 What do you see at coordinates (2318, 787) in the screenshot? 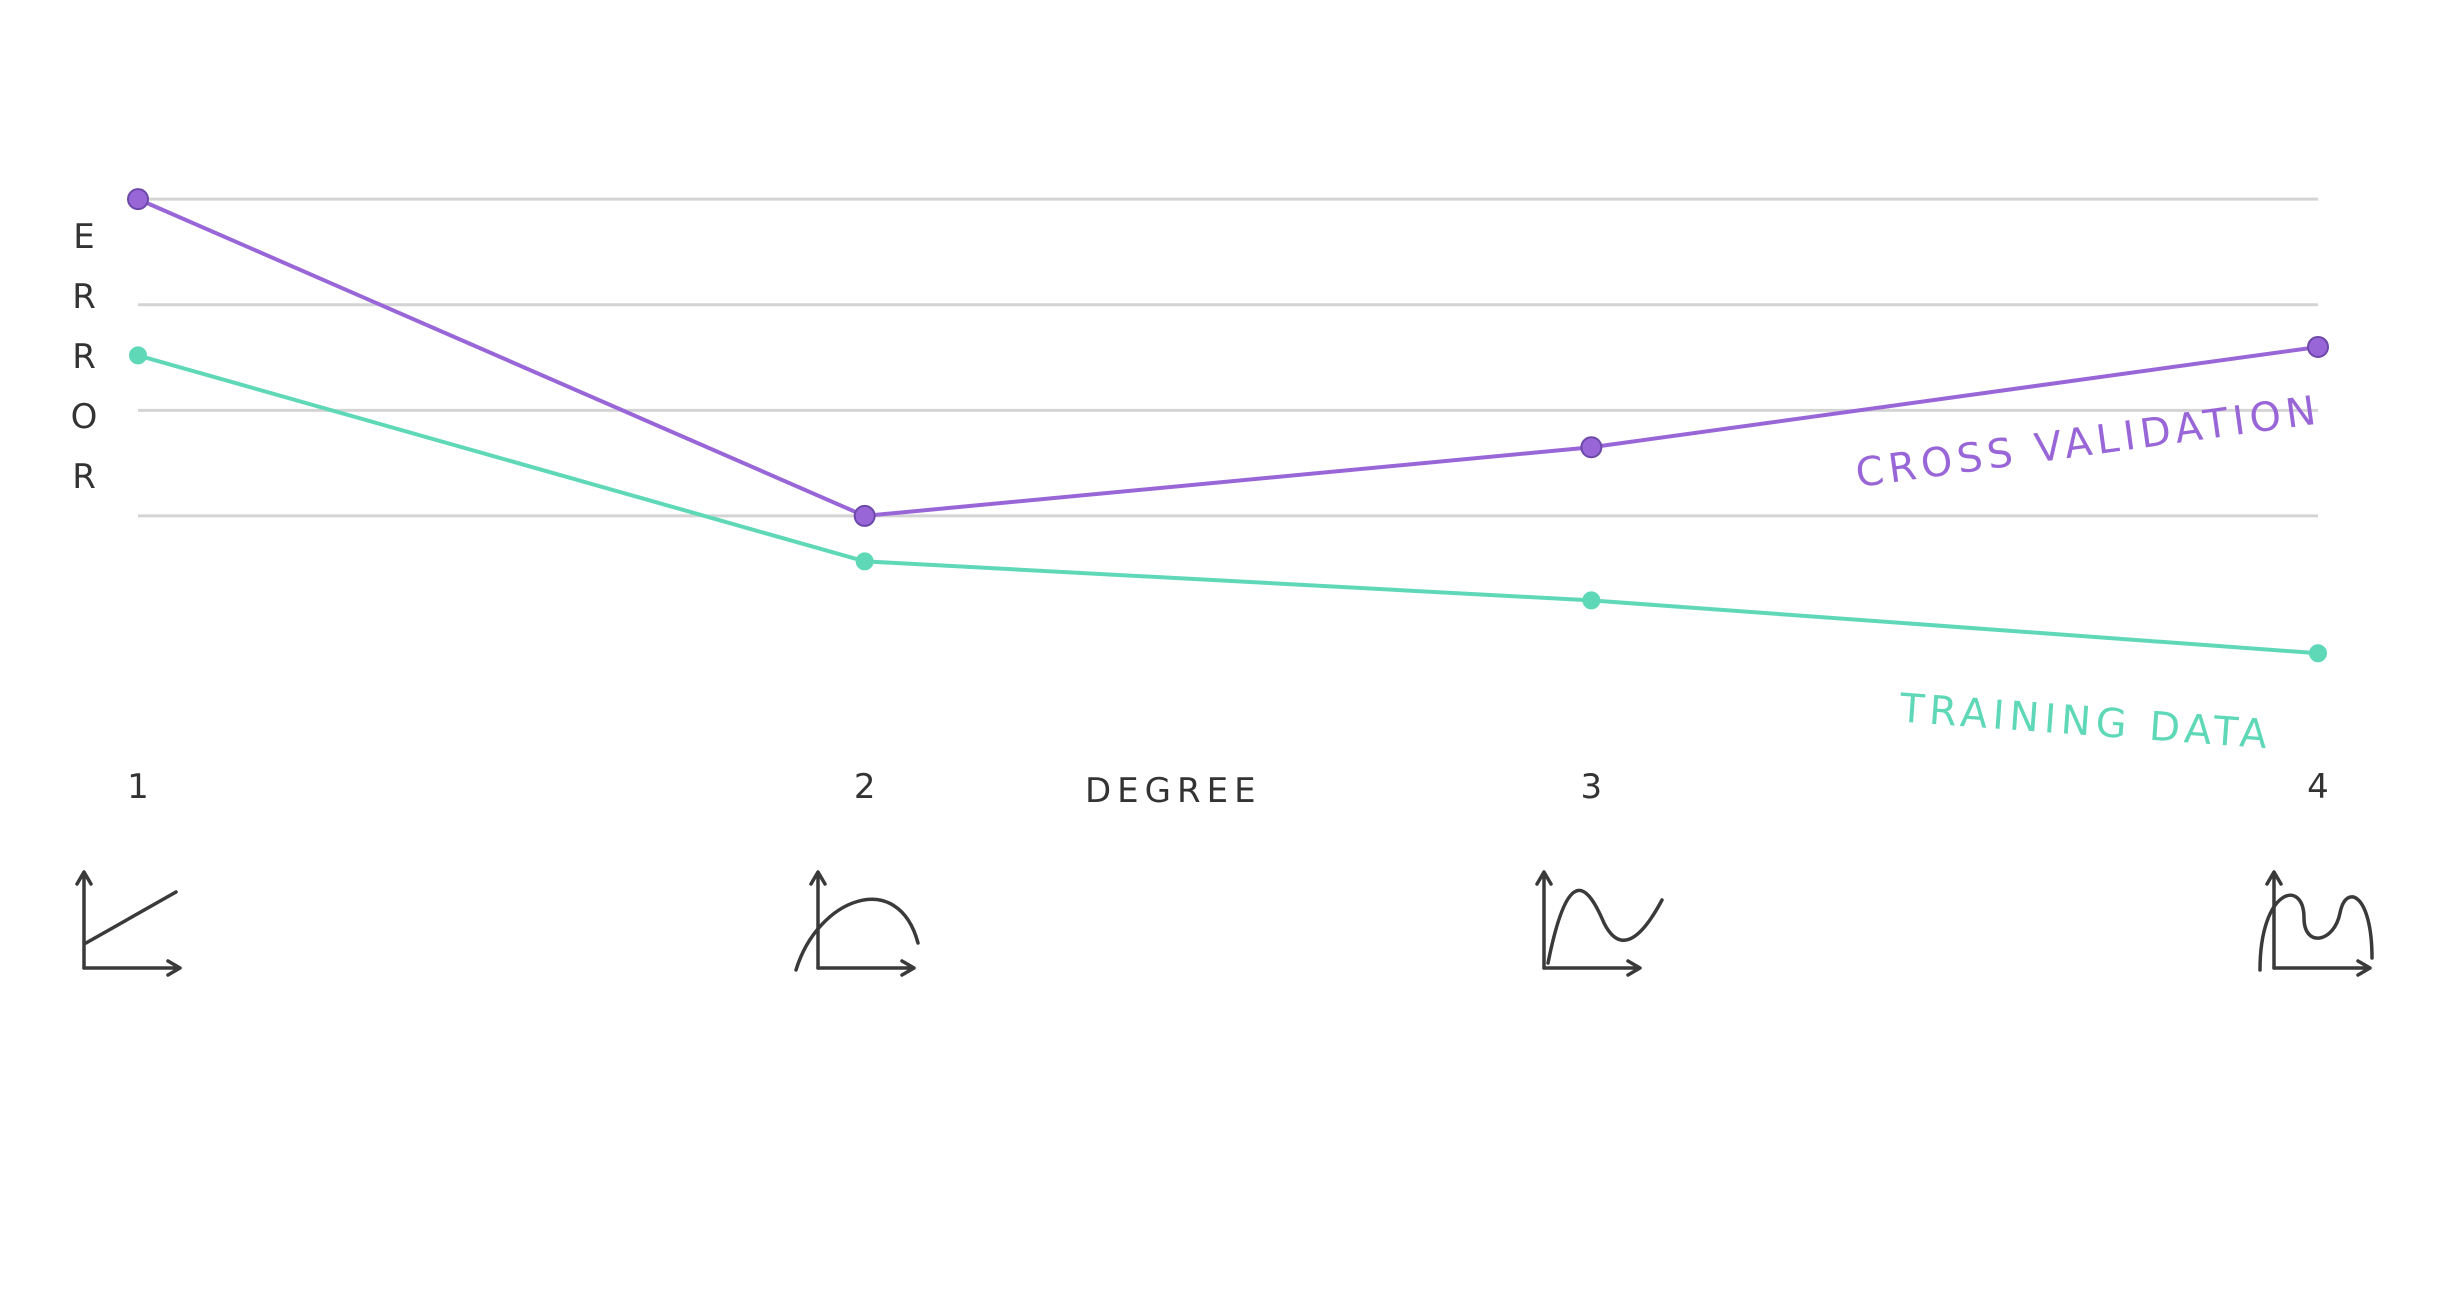
I see `x-tick-label: 4` at bounding box center [2318, 787].